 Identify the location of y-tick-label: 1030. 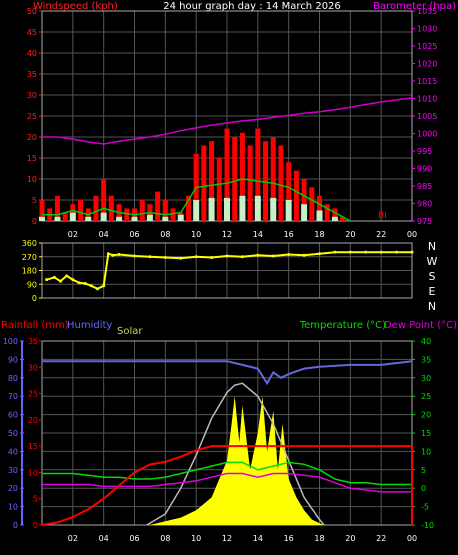
(427, 29).